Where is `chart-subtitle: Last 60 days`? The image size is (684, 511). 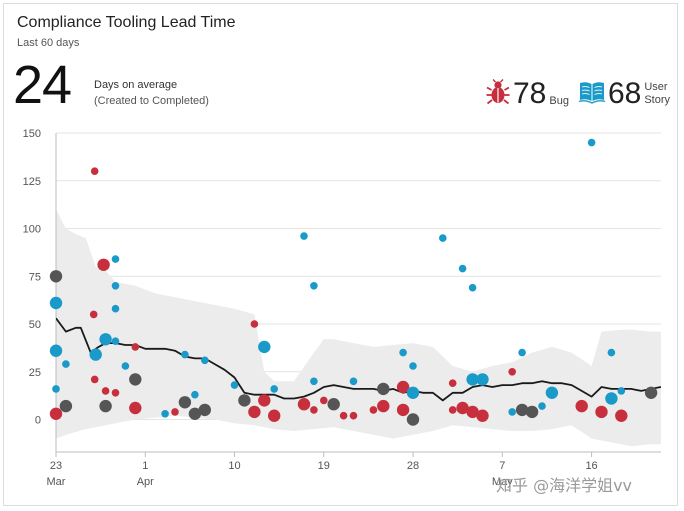
chart-subtitle: Last 60 days is located at coordinates (48, 43).